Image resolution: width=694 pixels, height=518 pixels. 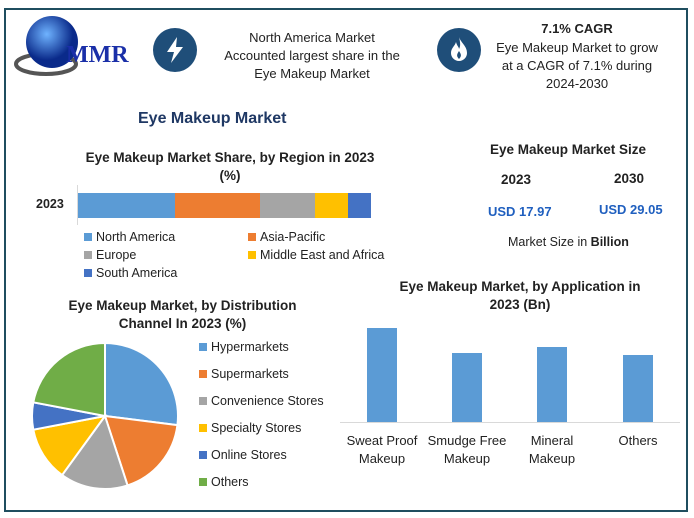 I want to click on region-legend-item: South America, so click(x=130, y=273).